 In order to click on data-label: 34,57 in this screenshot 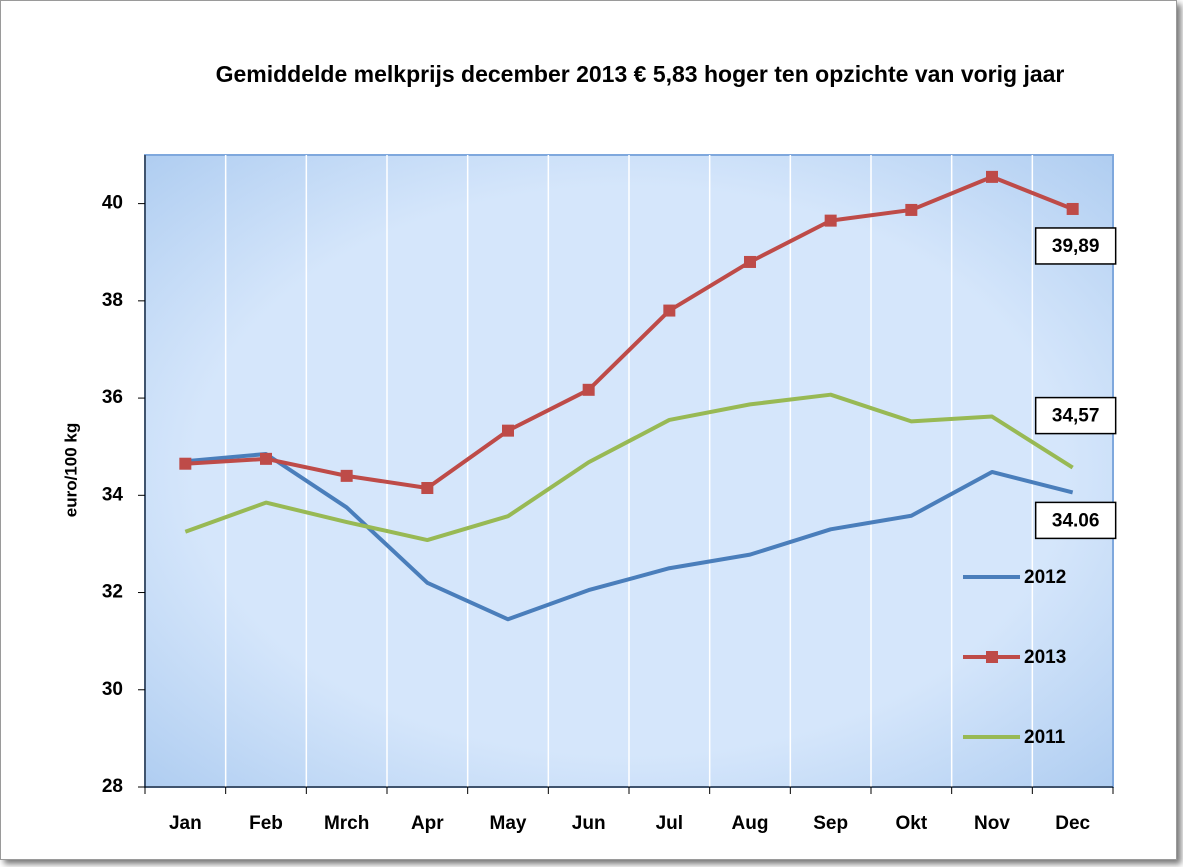, I will do `click(1076, 416)`.